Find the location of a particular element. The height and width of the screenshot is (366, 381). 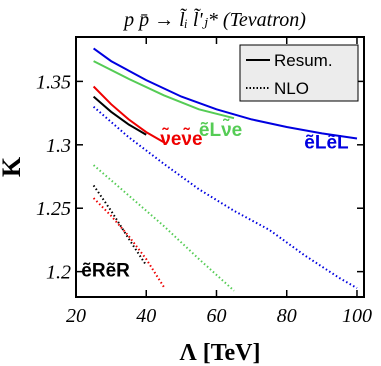

y-tick-label: 1.3 is located at coordinates (58, 146).